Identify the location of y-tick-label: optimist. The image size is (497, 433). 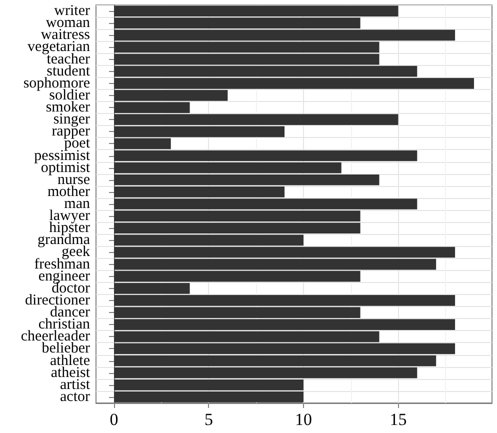
(65, 168).